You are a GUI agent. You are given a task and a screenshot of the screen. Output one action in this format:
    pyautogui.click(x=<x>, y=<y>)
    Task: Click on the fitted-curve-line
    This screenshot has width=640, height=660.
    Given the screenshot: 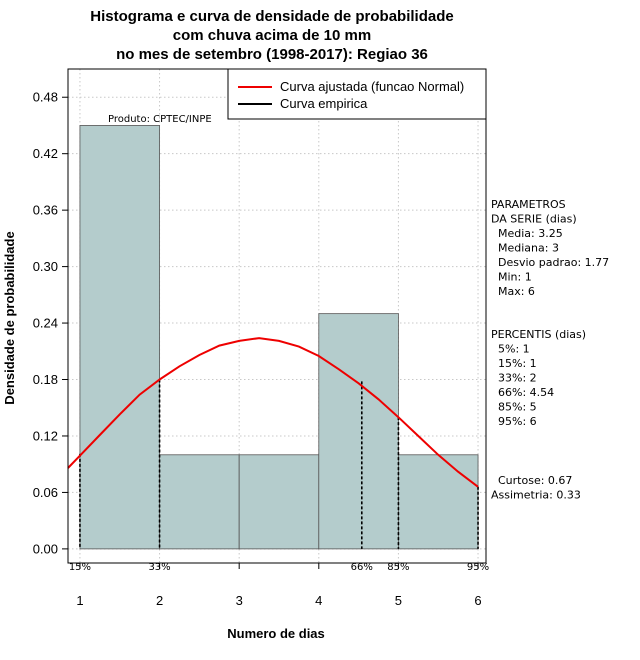 What is the action you would take?
    pyautogui.click(x=273, y=412)
    